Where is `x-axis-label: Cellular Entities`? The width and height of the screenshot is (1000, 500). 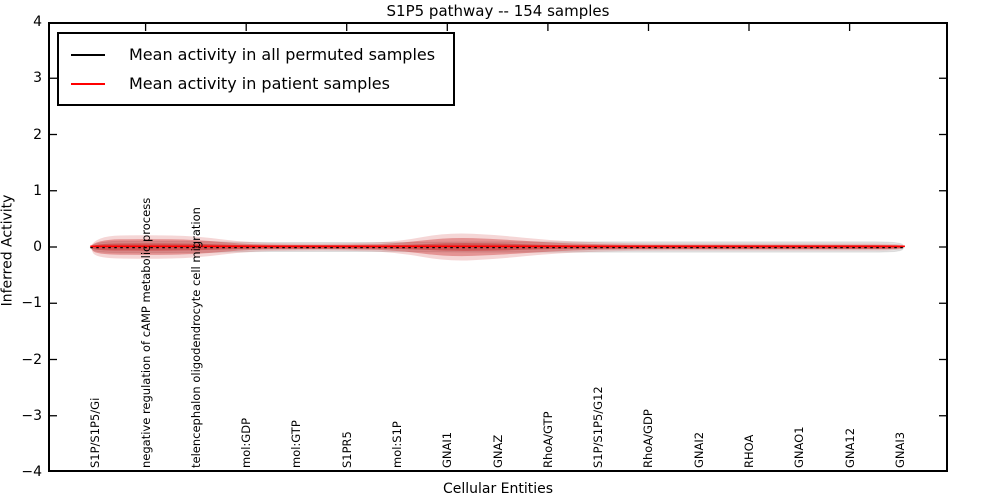 x-axis-label: Cellular Entities is located at coordinates (498, 489).